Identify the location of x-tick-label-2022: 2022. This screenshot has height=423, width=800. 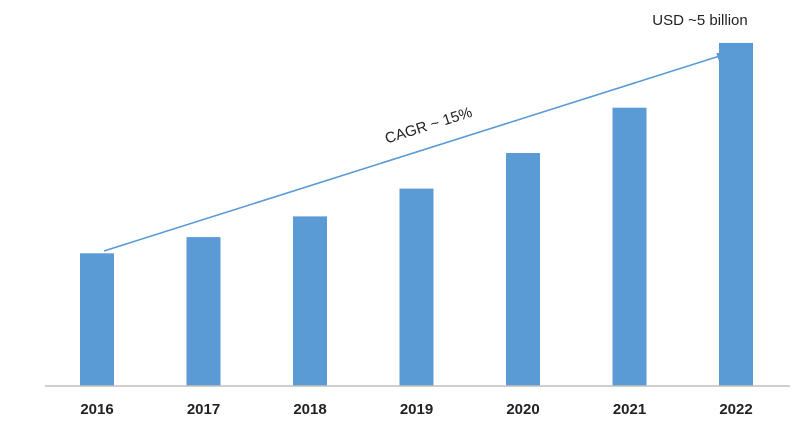
(735, 409).